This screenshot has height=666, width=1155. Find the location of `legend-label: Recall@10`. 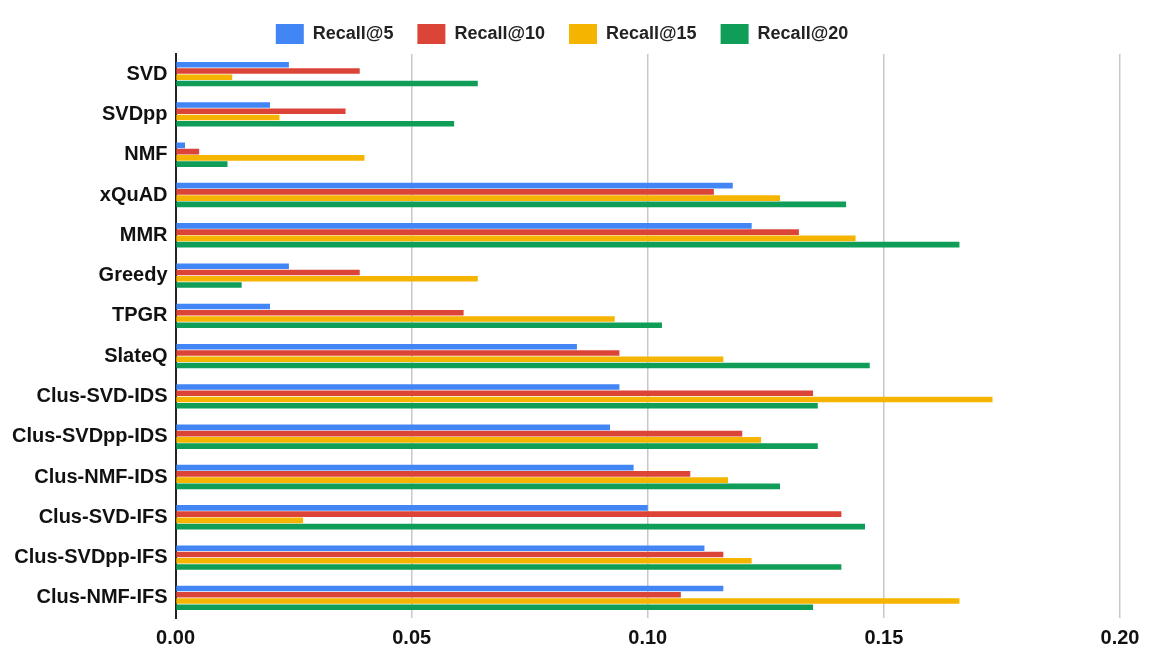

legend-label: Recall@10 is located at coordinates (499, 32).